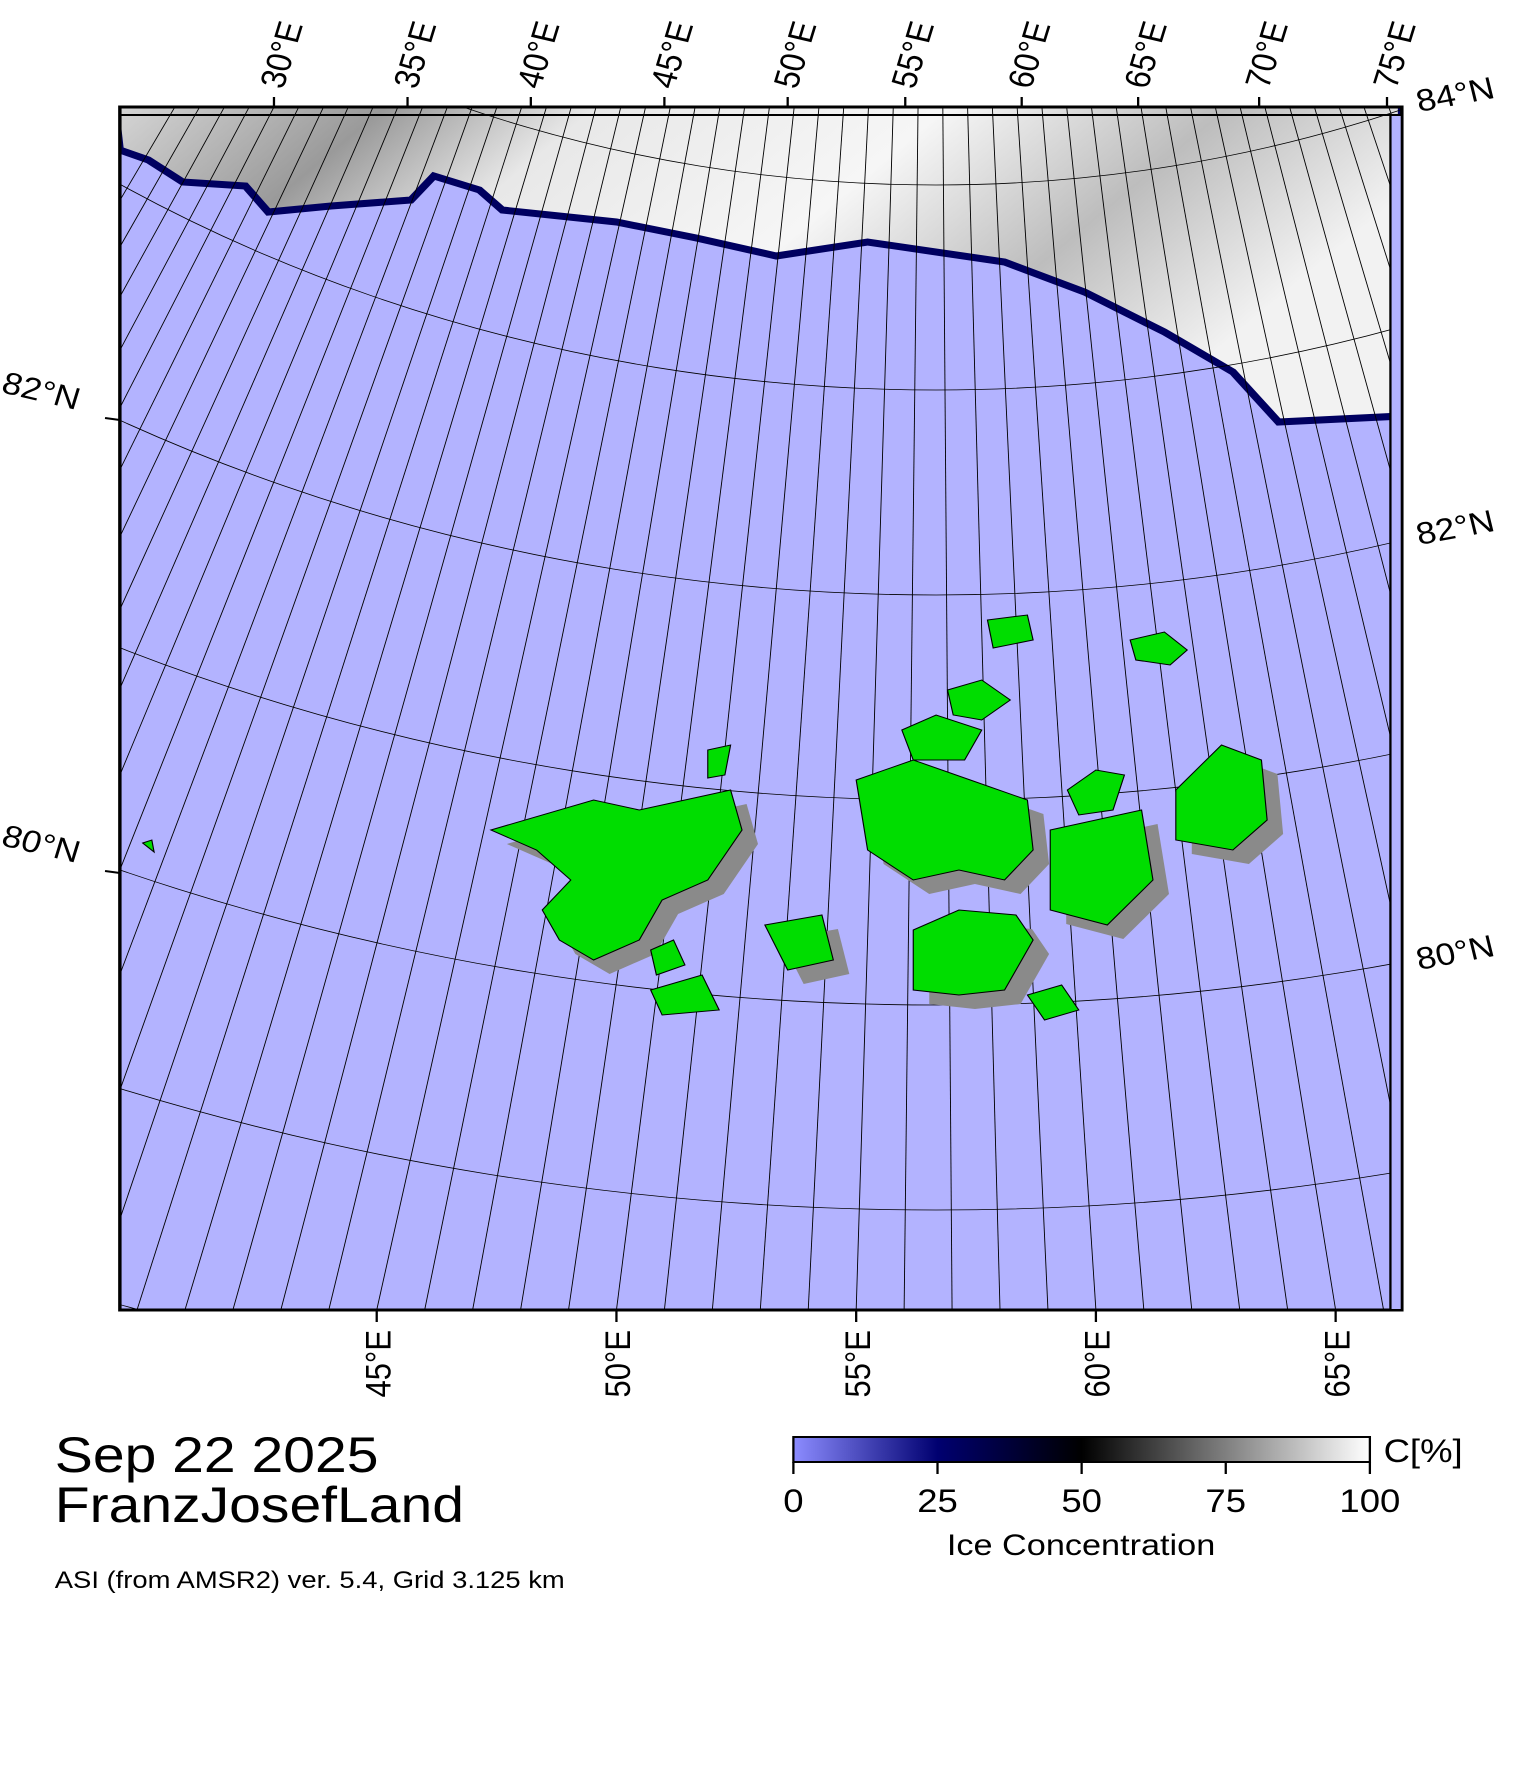  What do you see at coordinates (1030, 55) in the screenshot?
I see `top-lon-label: 60°E` at bounding box center [1030, 55].